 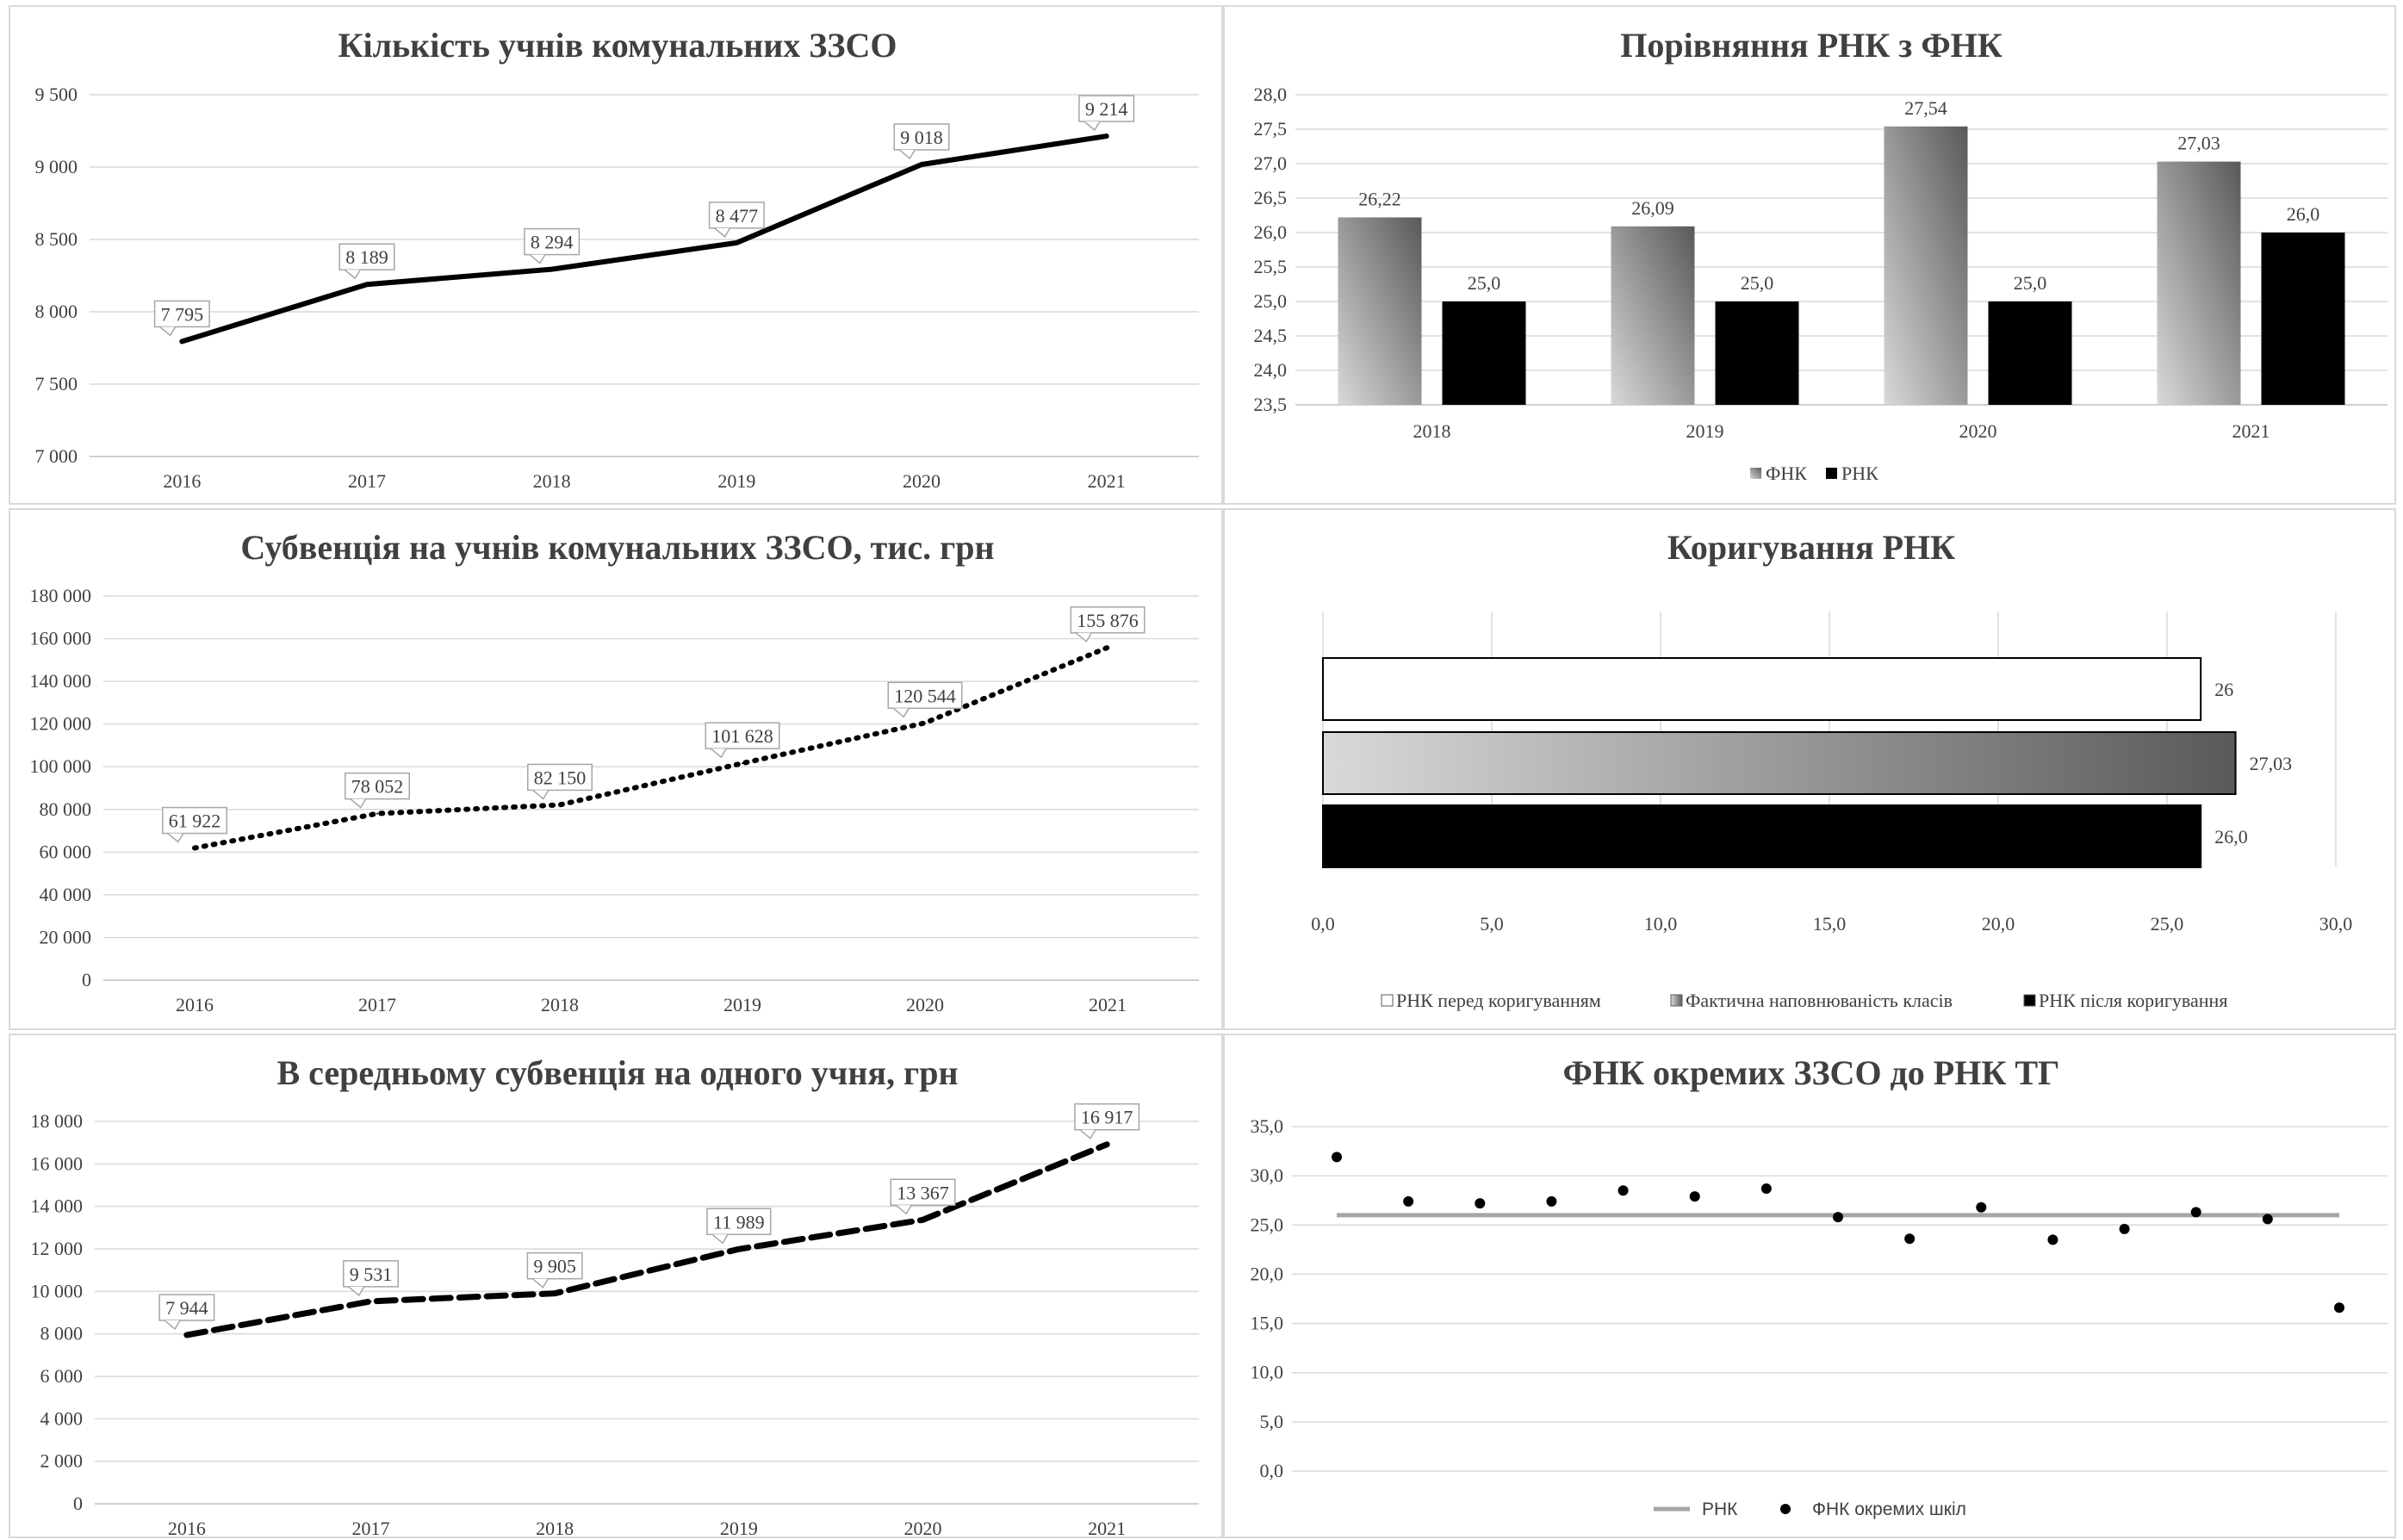 I want to click on y-tick-label: 80 000, so click(x=66, y=809).